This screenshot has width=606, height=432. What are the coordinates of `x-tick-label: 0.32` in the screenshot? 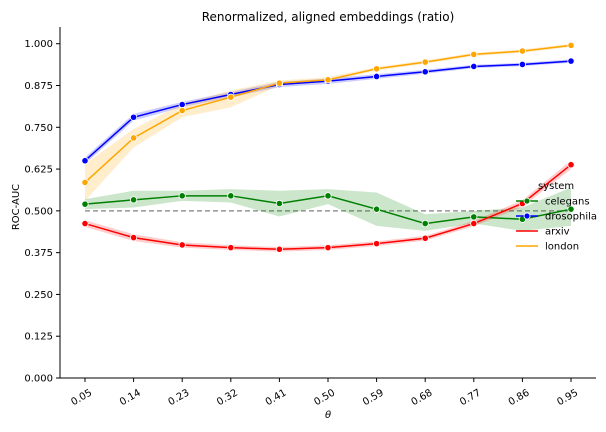 It's located at (227, 398).